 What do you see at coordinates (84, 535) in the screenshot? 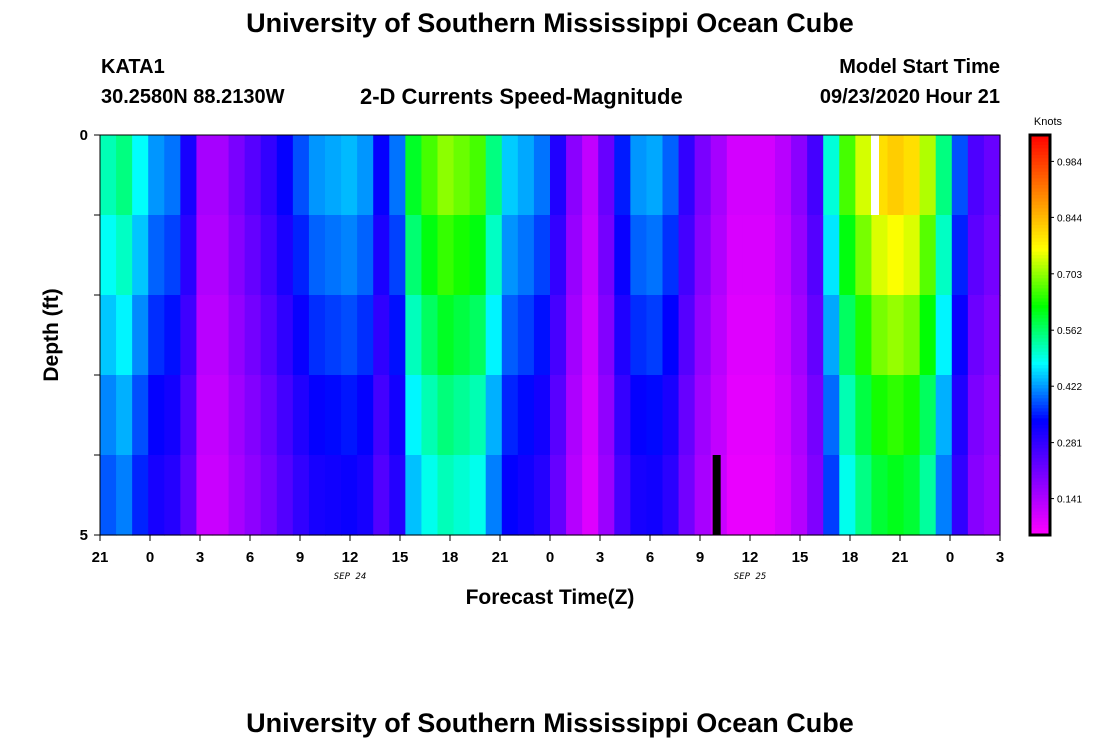
I see `y-tick-label: 5` at bounding box center [84, 535].